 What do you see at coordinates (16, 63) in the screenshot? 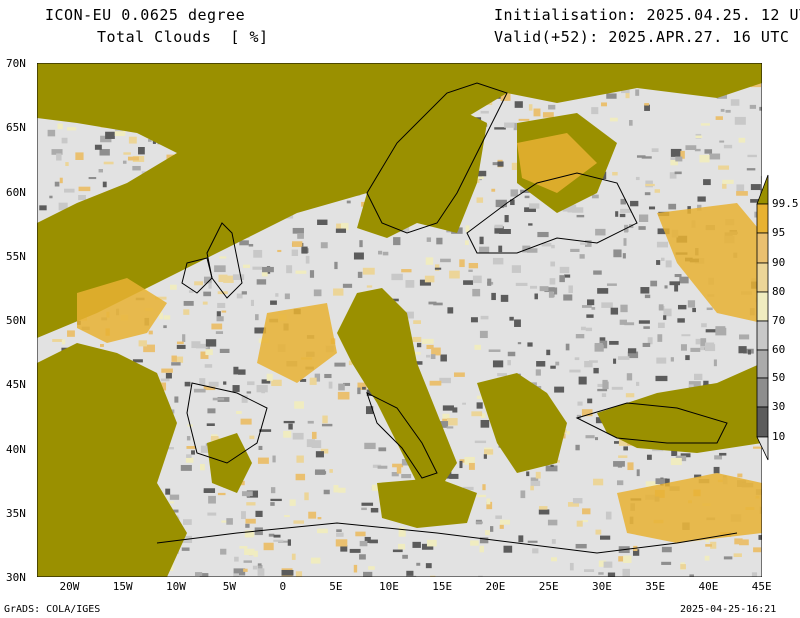
I see `lat-label: 70N` at bounding box center [16, 63].